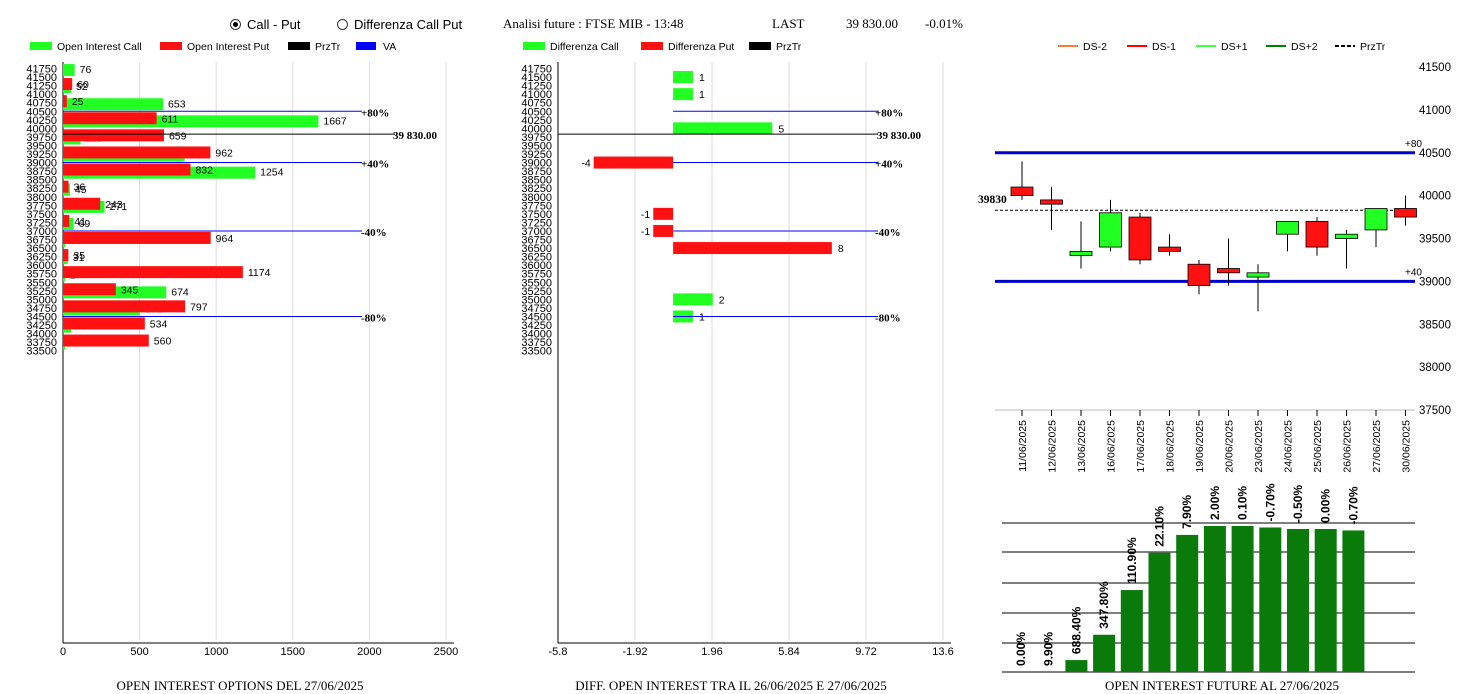 This screenshot has width=1459, height=694. I want to click on y-tick-label: 37000, so click(41, 232).